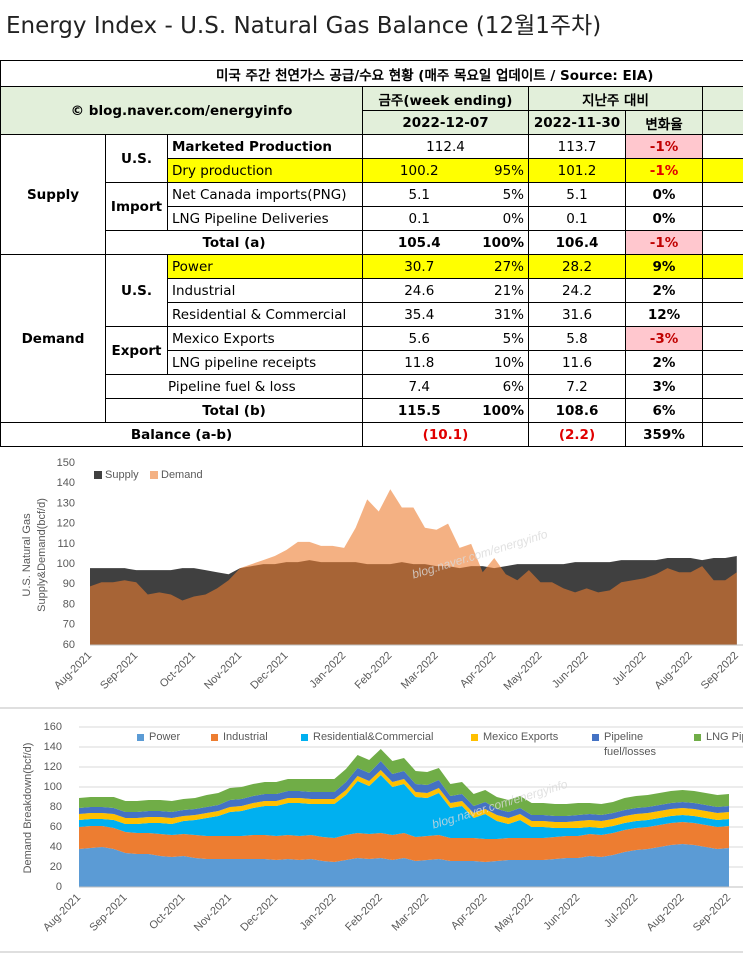  Describe the element at coordinates (53, 338) in the screenshot. I see `table-cell: Demand` at that location.